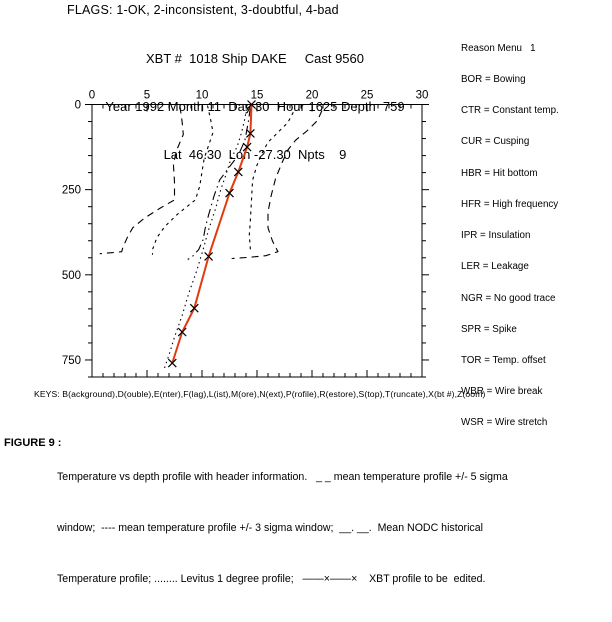 The image size is (612, 622). What do you see at coordinates (257, 96) in the screenshot?
I see `x-axis-tick-label: 15` at bounding box center [257, 96].